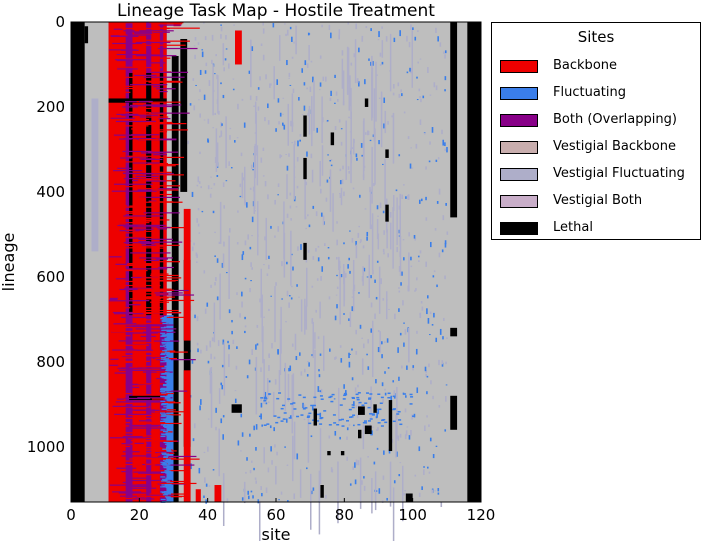 This screenshot has width=705, height=541. I want to click on legend-item-both: Both (Overlapping), so click(600, 121).